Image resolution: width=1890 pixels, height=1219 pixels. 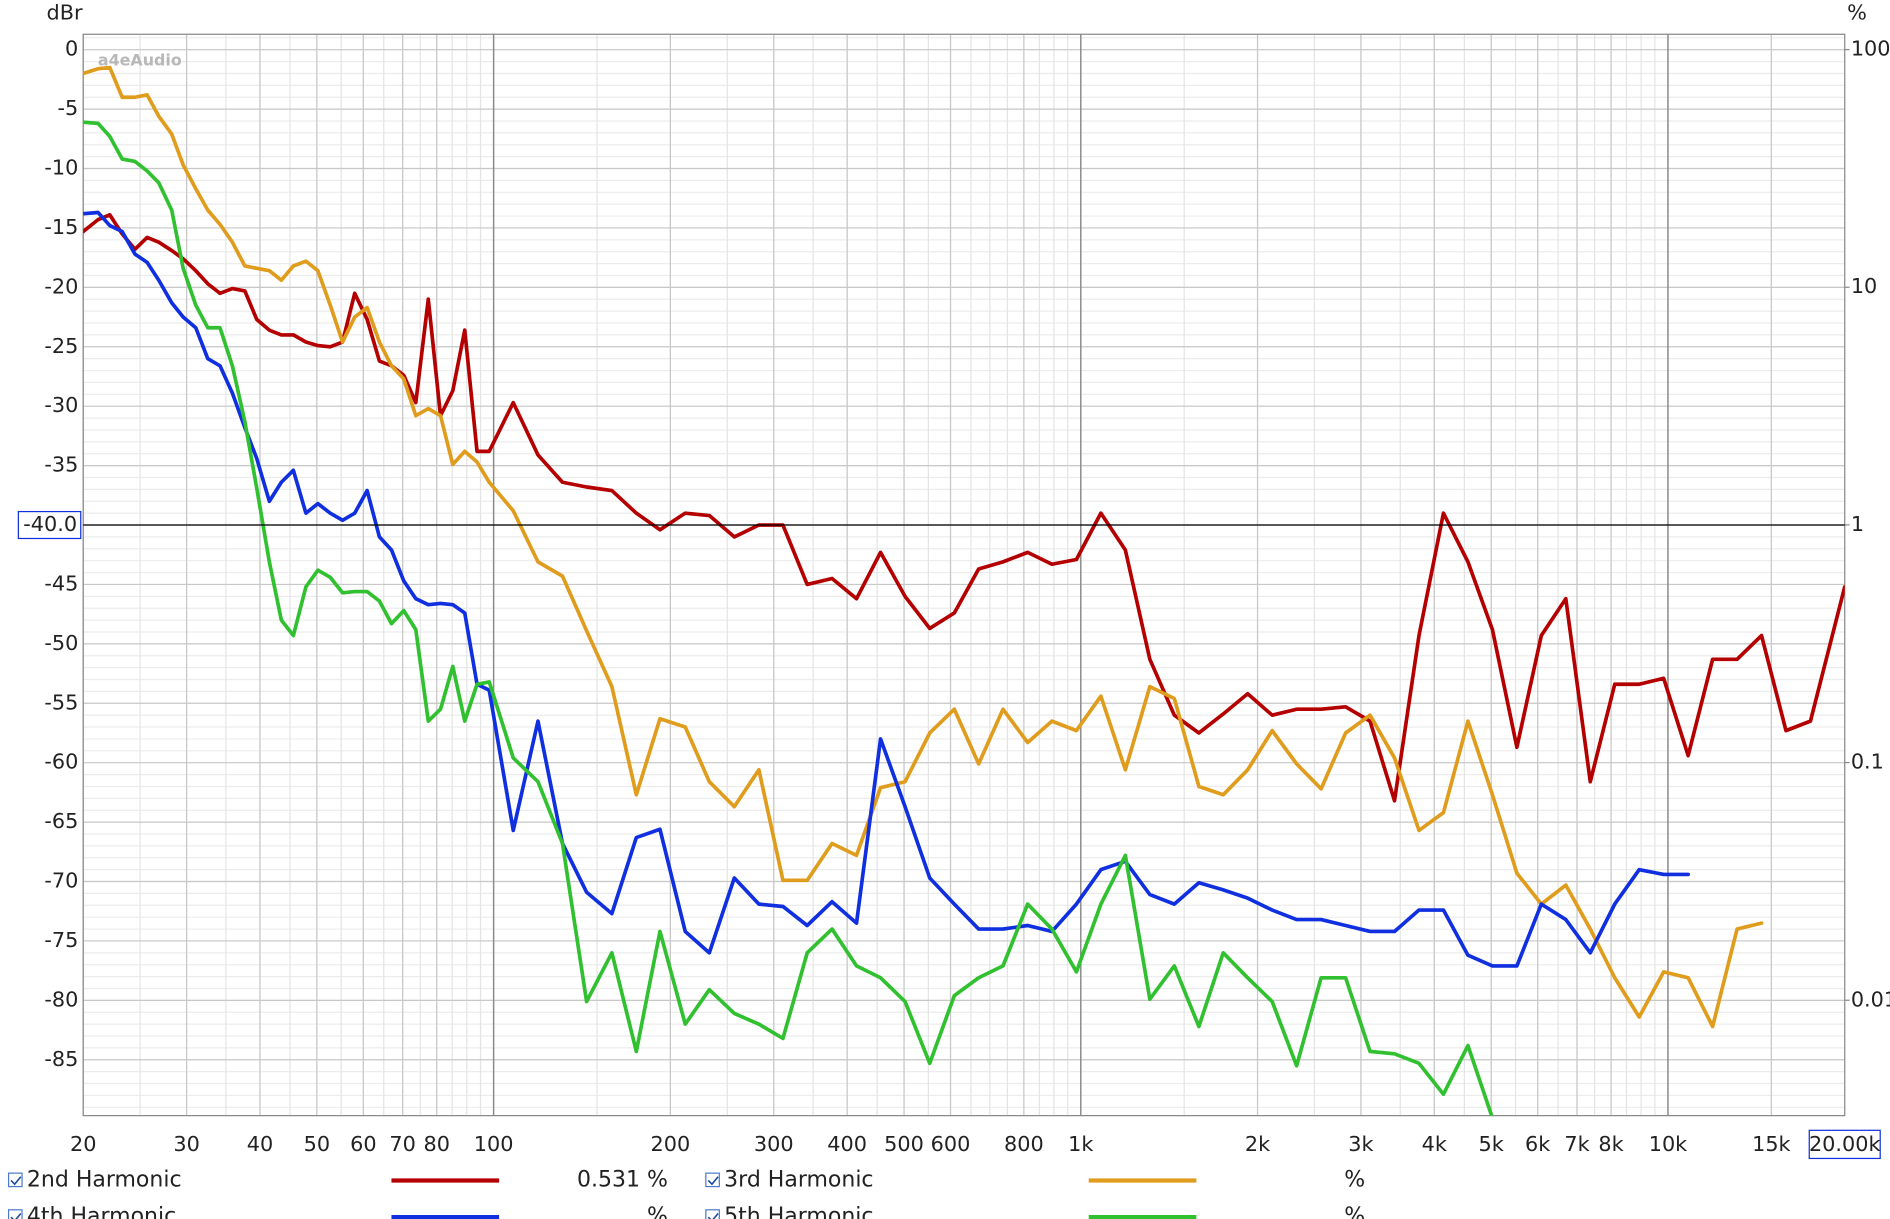 What do you see at coordinates (61, 1059) in the screenshot?
I see `y-tick-label: -85` at bounding box center [61, 1059].